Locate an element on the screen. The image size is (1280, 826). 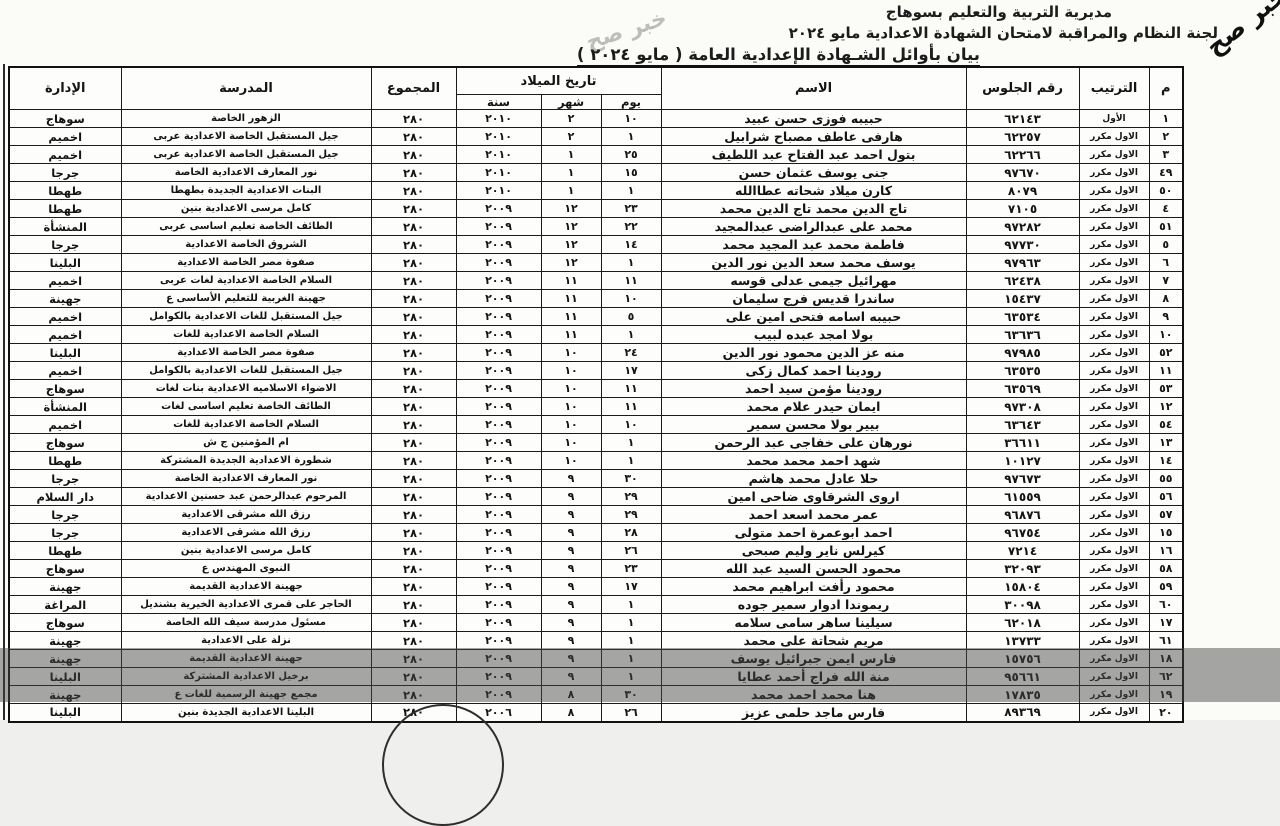
cell-name: هنا محمد احمد محمد is located at coordinates (813, 695).